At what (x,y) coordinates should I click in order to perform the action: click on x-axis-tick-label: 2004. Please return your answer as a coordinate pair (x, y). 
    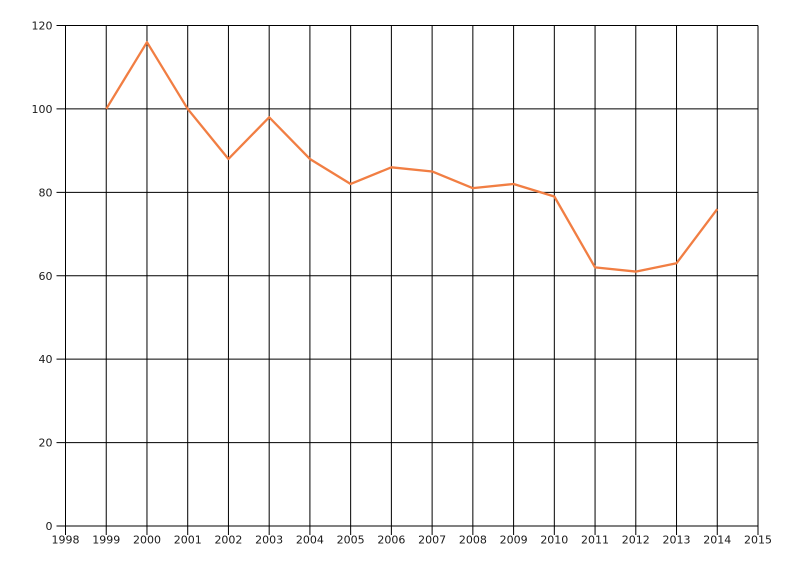
    Looking at the image, I should click on (310, 540).